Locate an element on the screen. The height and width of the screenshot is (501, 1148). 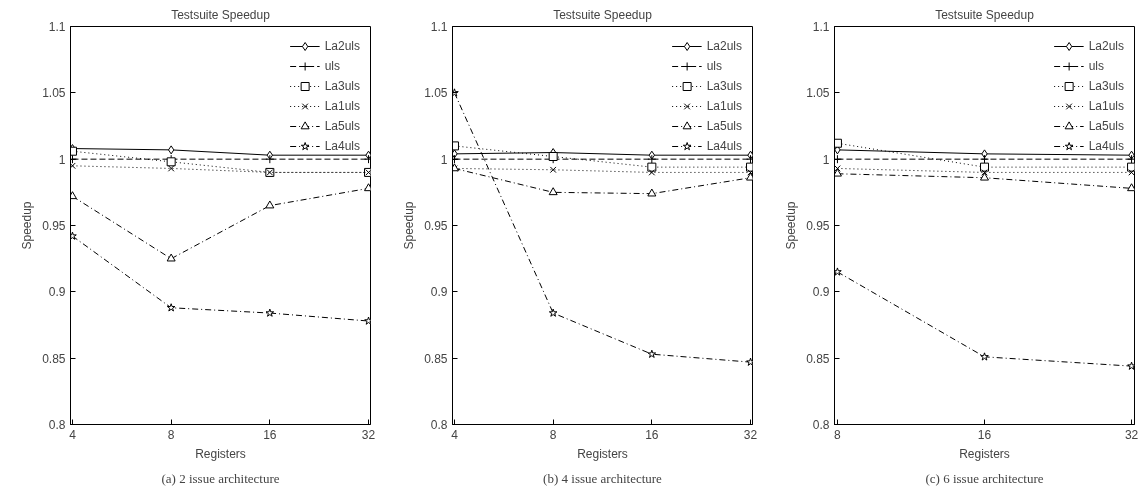
text: (b) 4 issue architecture is located at coordinates (603, 478).